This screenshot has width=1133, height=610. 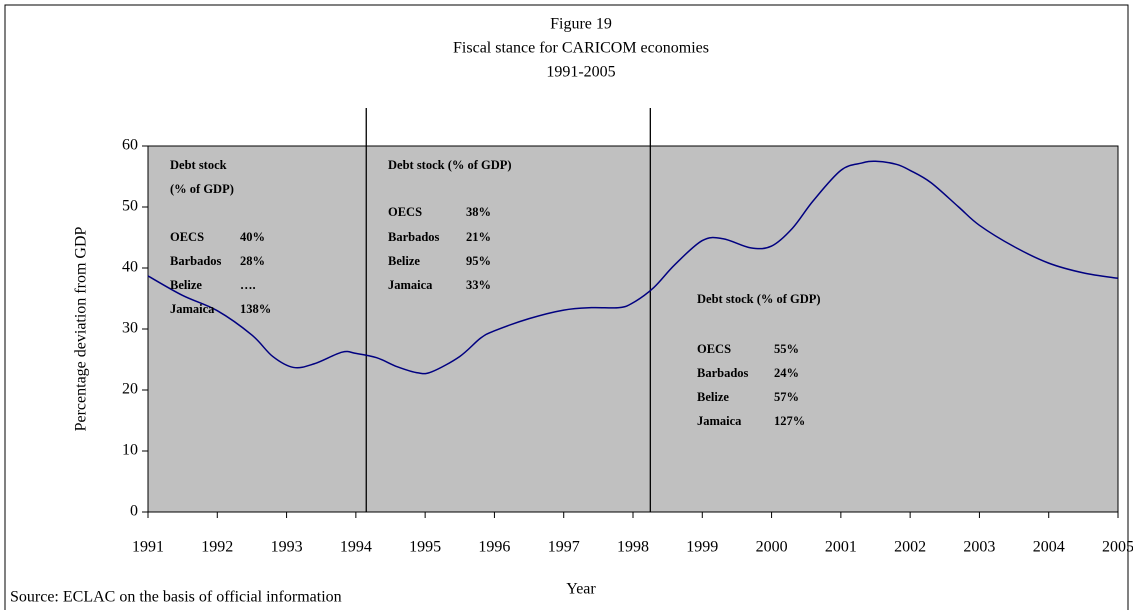 What do you see at coordinates (789, 421) in the screenshot?
I see `annotation-value: 127%` at bounding box center [789, 421].